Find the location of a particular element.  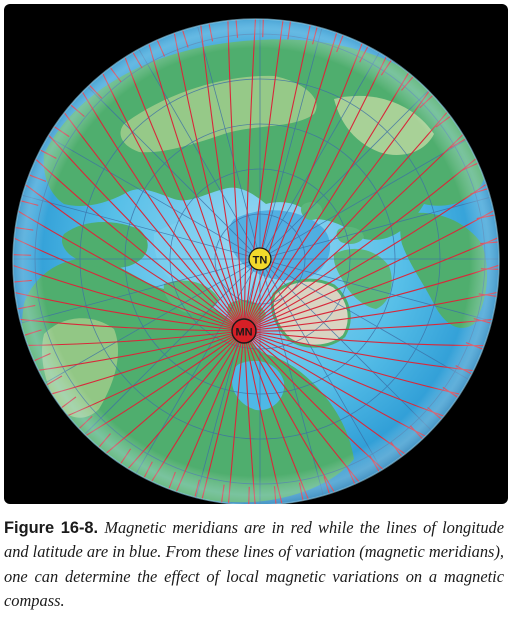

true-north-label: TN is located at coordinates (260, 261).